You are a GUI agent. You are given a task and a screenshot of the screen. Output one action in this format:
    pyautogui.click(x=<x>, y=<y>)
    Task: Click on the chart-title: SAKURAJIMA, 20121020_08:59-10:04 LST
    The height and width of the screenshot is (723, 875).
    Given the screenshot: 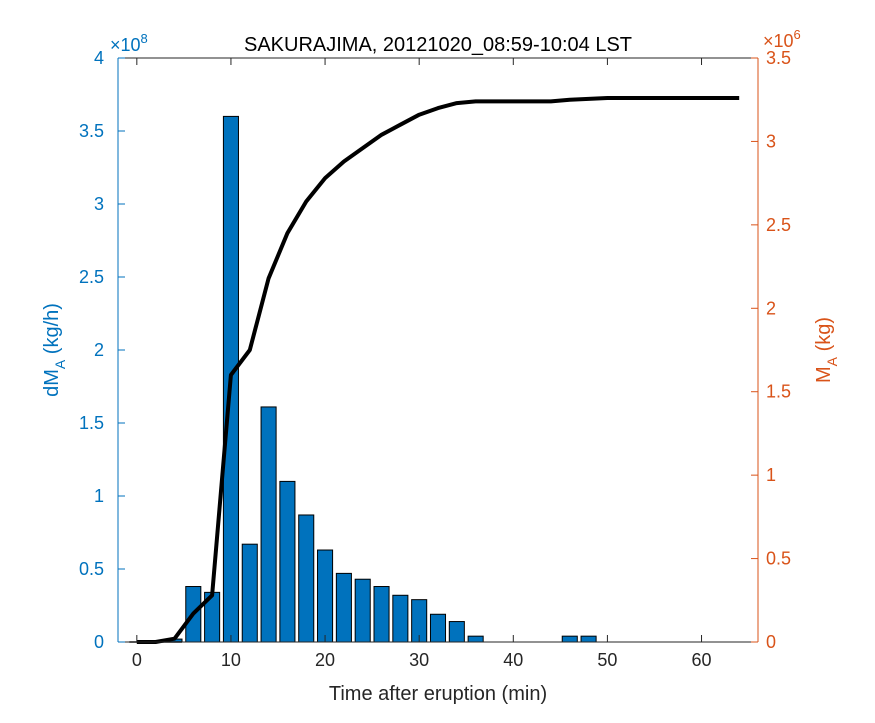 What is the action you would take?
    pyautogui.click(x=438, y=45)
    